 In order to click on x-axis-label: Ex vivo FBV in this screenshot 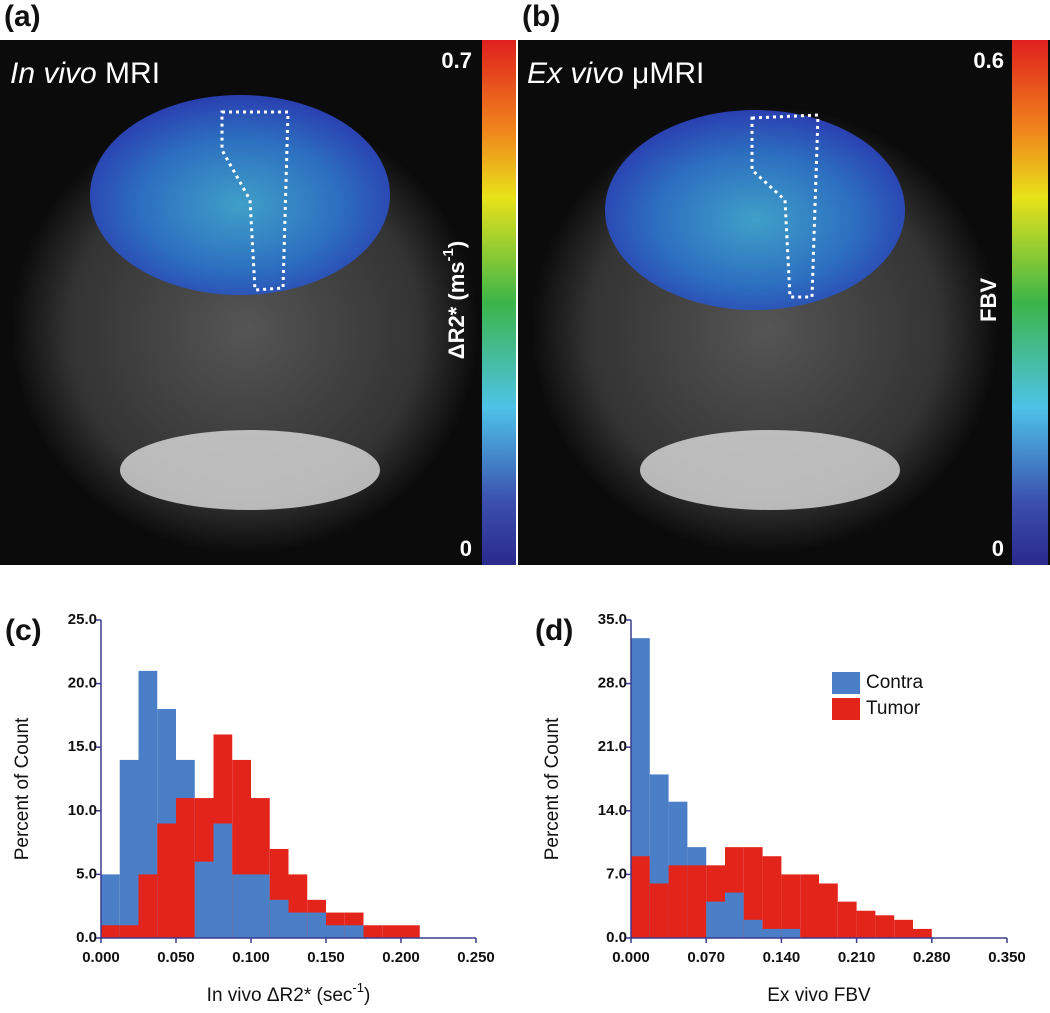, I will do `click(819, 995)`.